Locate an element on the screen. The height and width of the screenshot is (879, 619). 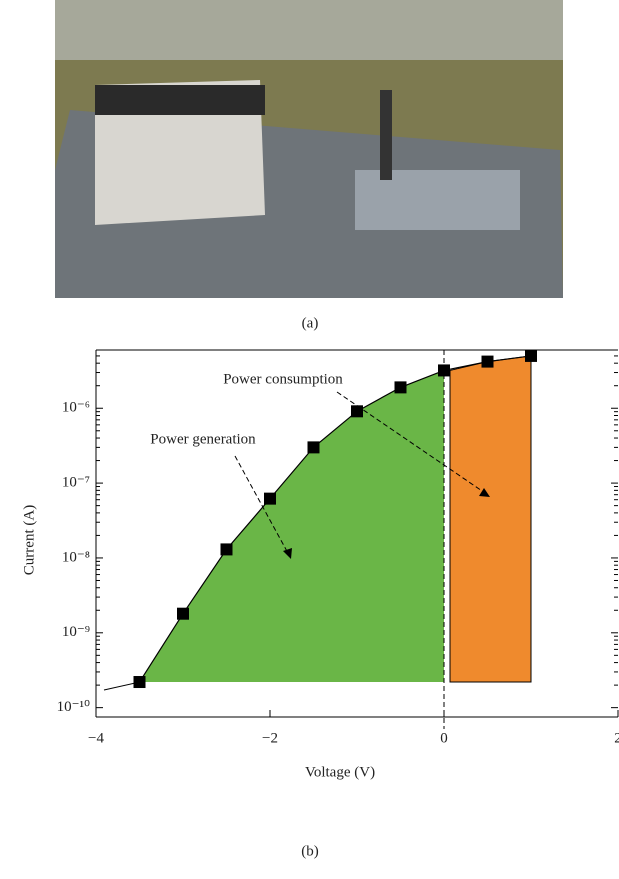
x-tick-label: −4 is located at coordinates (96, 738).